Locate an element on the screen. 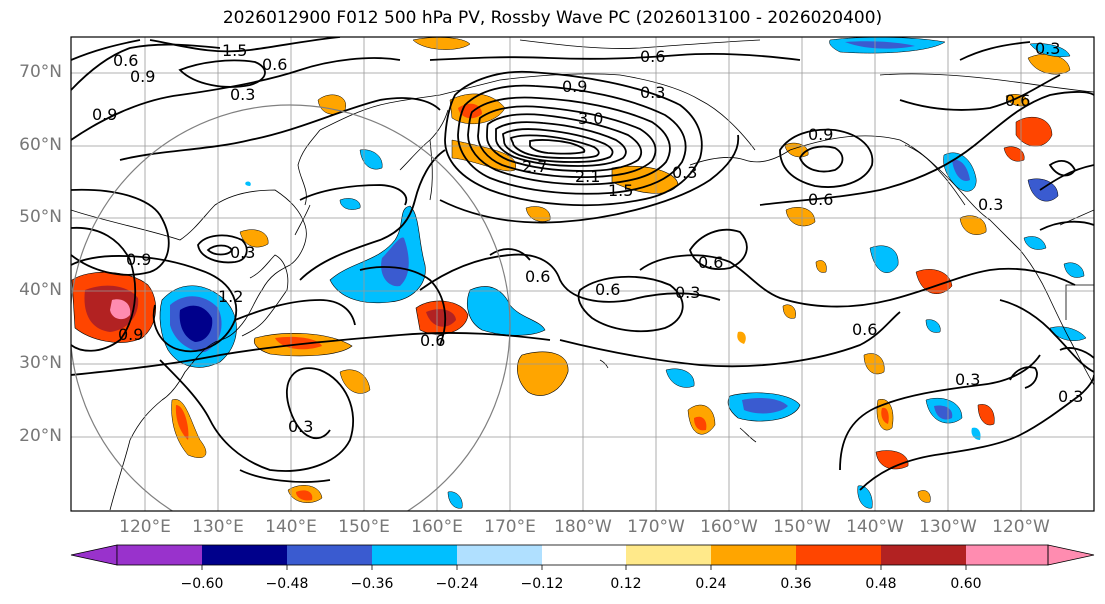  lat-label: 30°N is located at coordinates (40, 363).